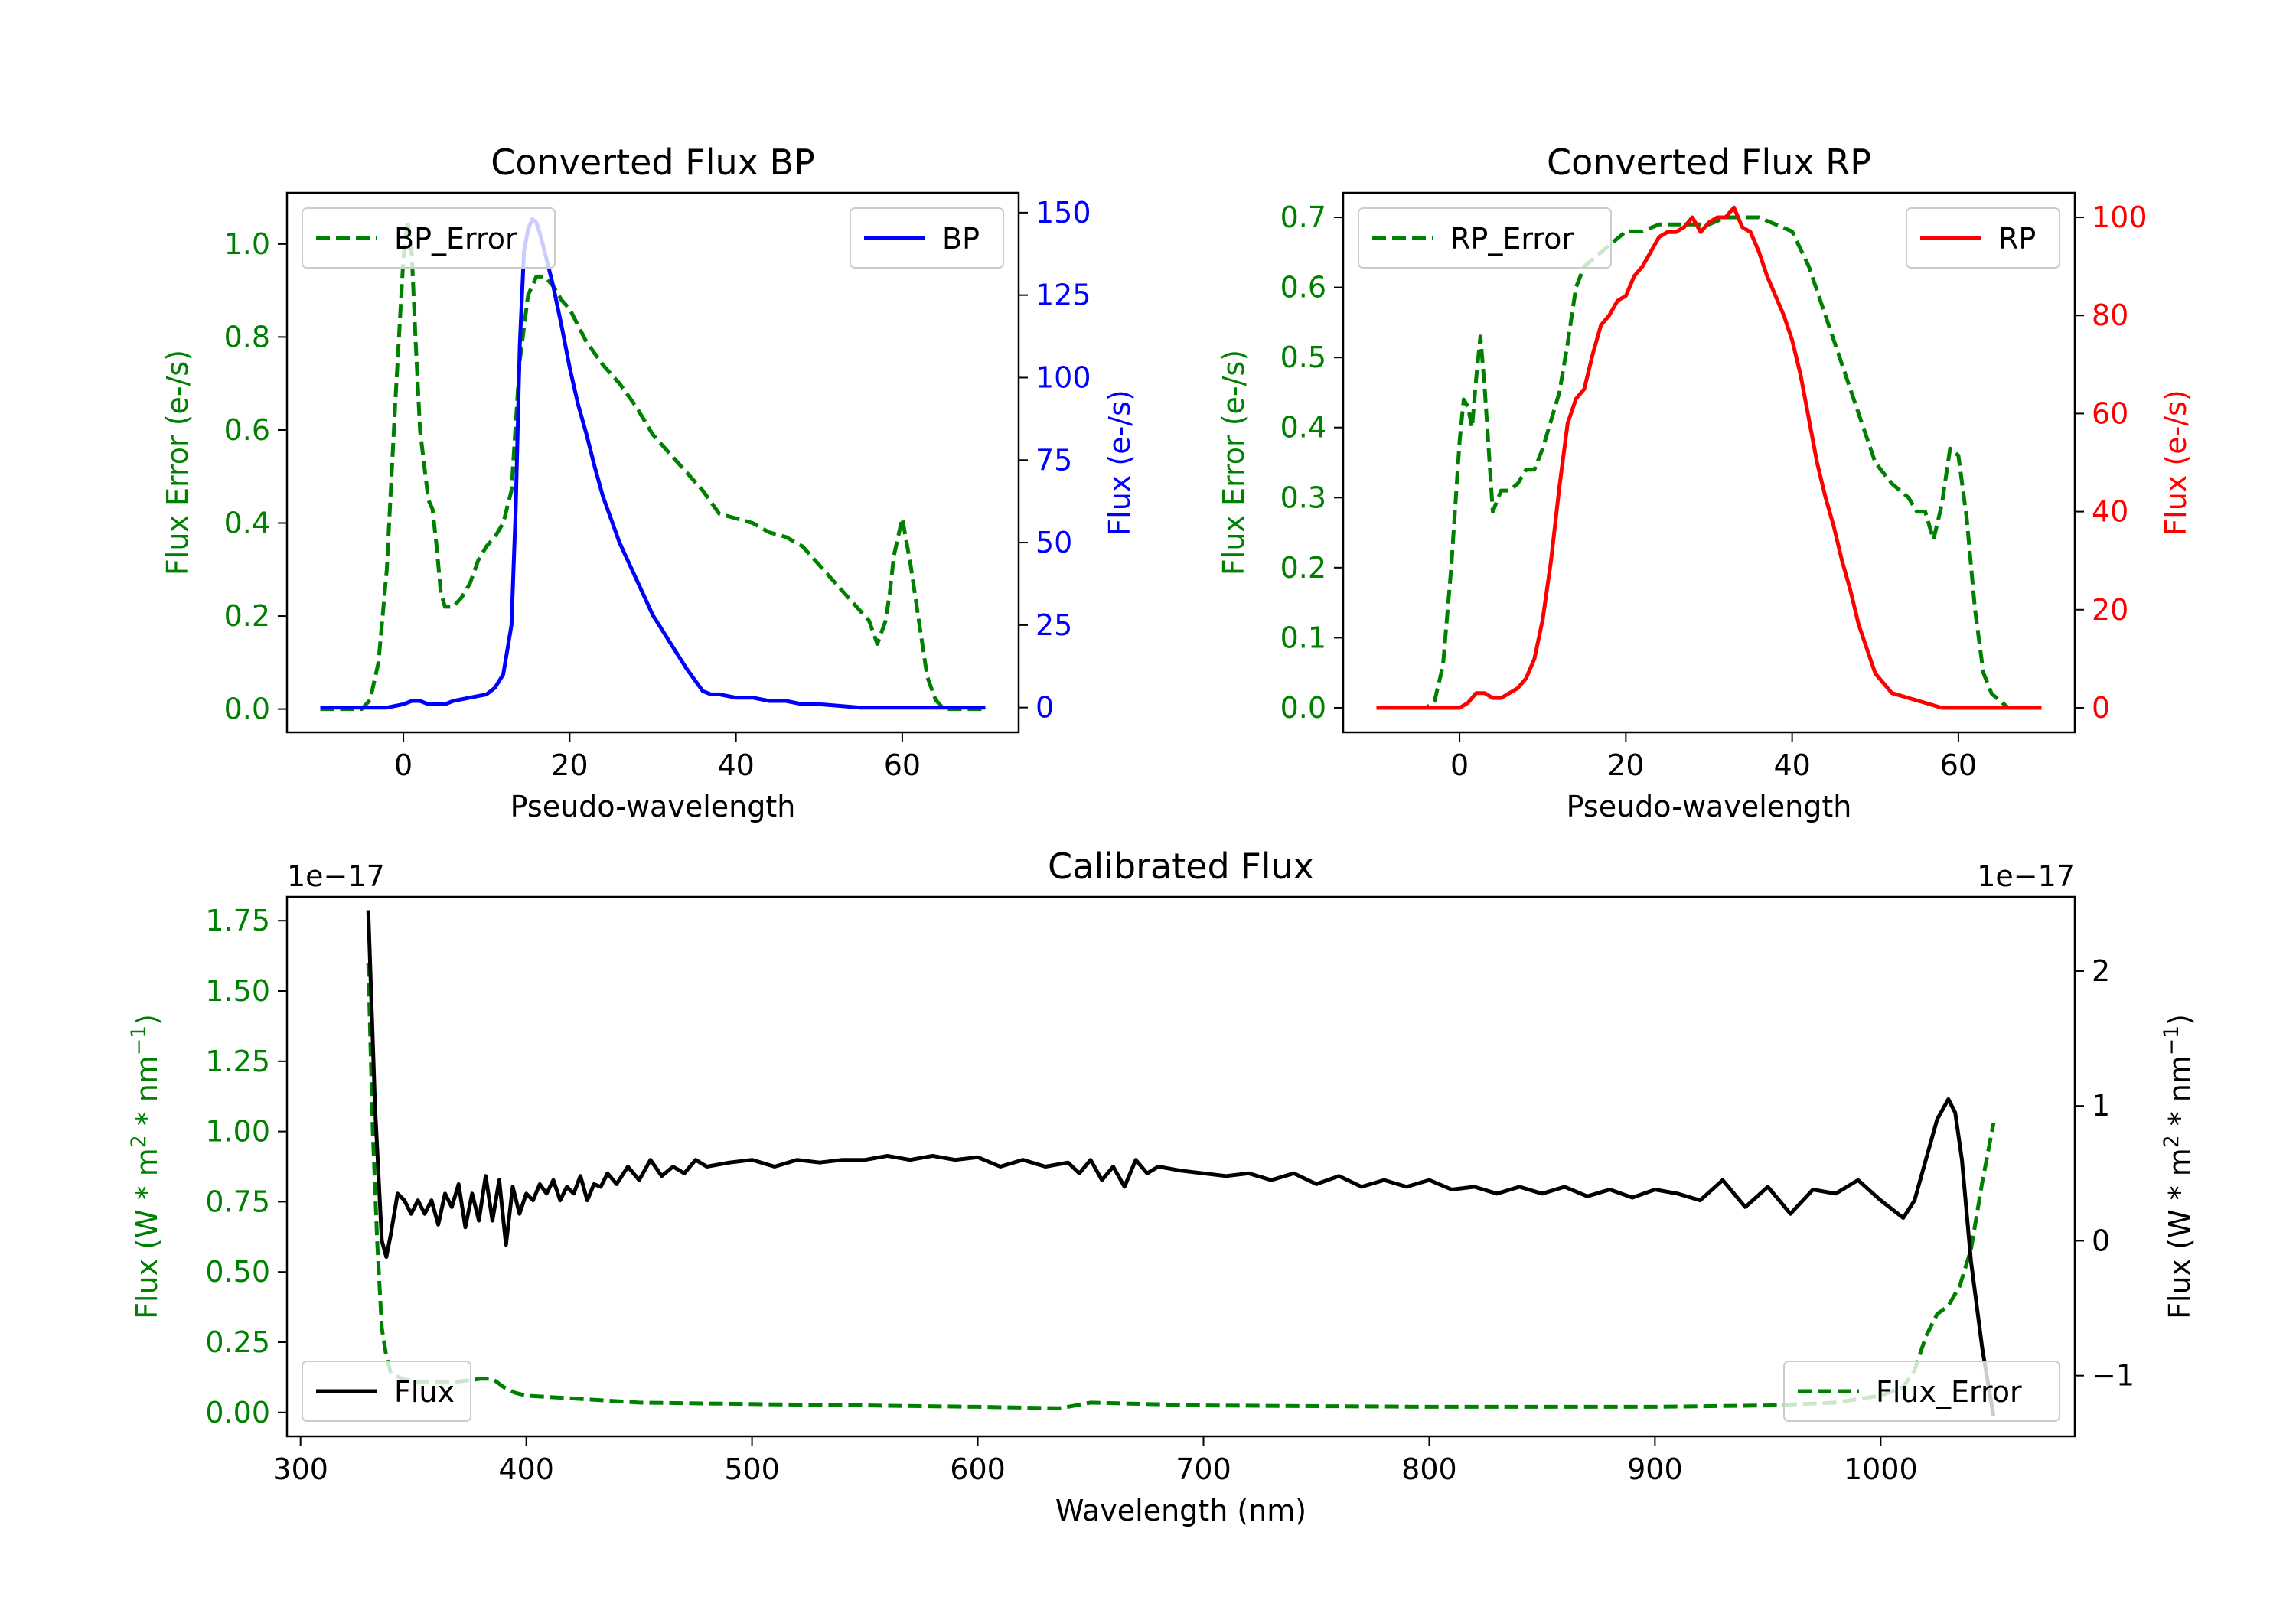 The height and width of the screenshot is (1607, 2296). Describe the element at coordinates (2110, 315) in the screenshot. I see `y-right-tick-label: 80` at that location.